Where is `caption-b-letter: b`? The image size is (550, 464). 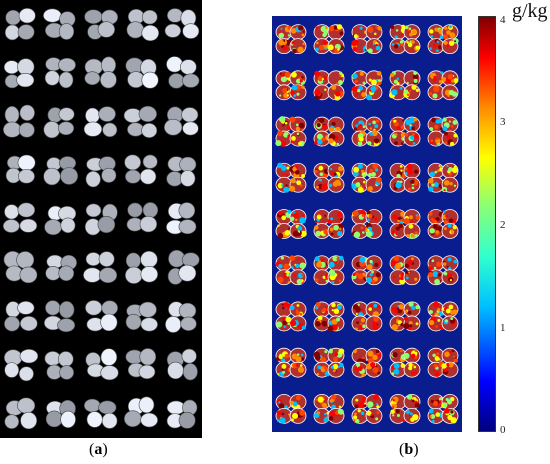 caption-b-letter: b is located at coordinates (409, 449).